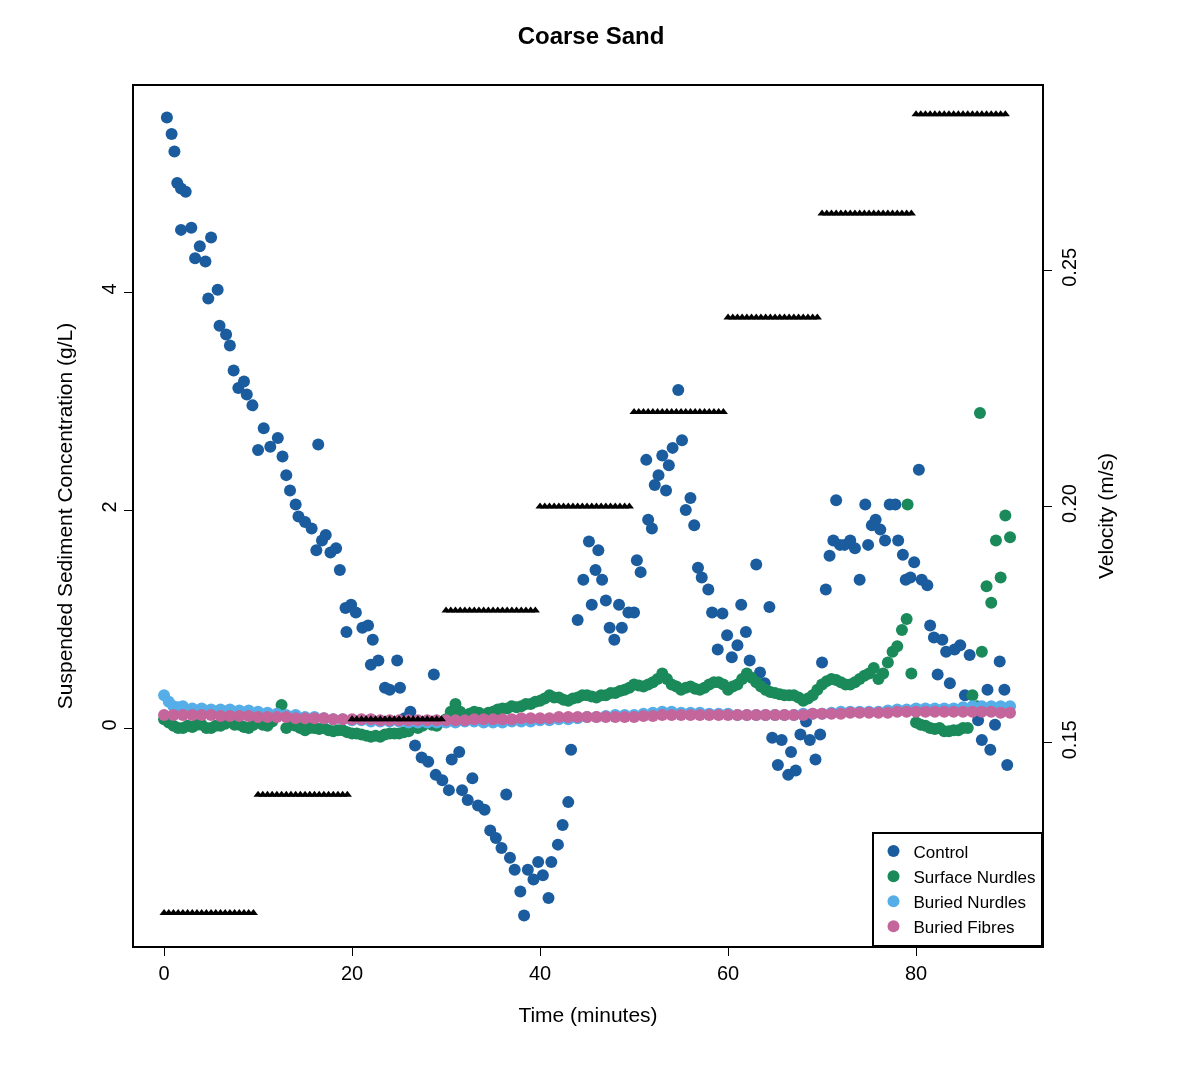 The width and height of the screenshot is (1182, 1075). What do you see at coordinates (969, 902) in the screenshot?
I see `legend-label: Buried Nurdles` at bounding box center [969, 902].